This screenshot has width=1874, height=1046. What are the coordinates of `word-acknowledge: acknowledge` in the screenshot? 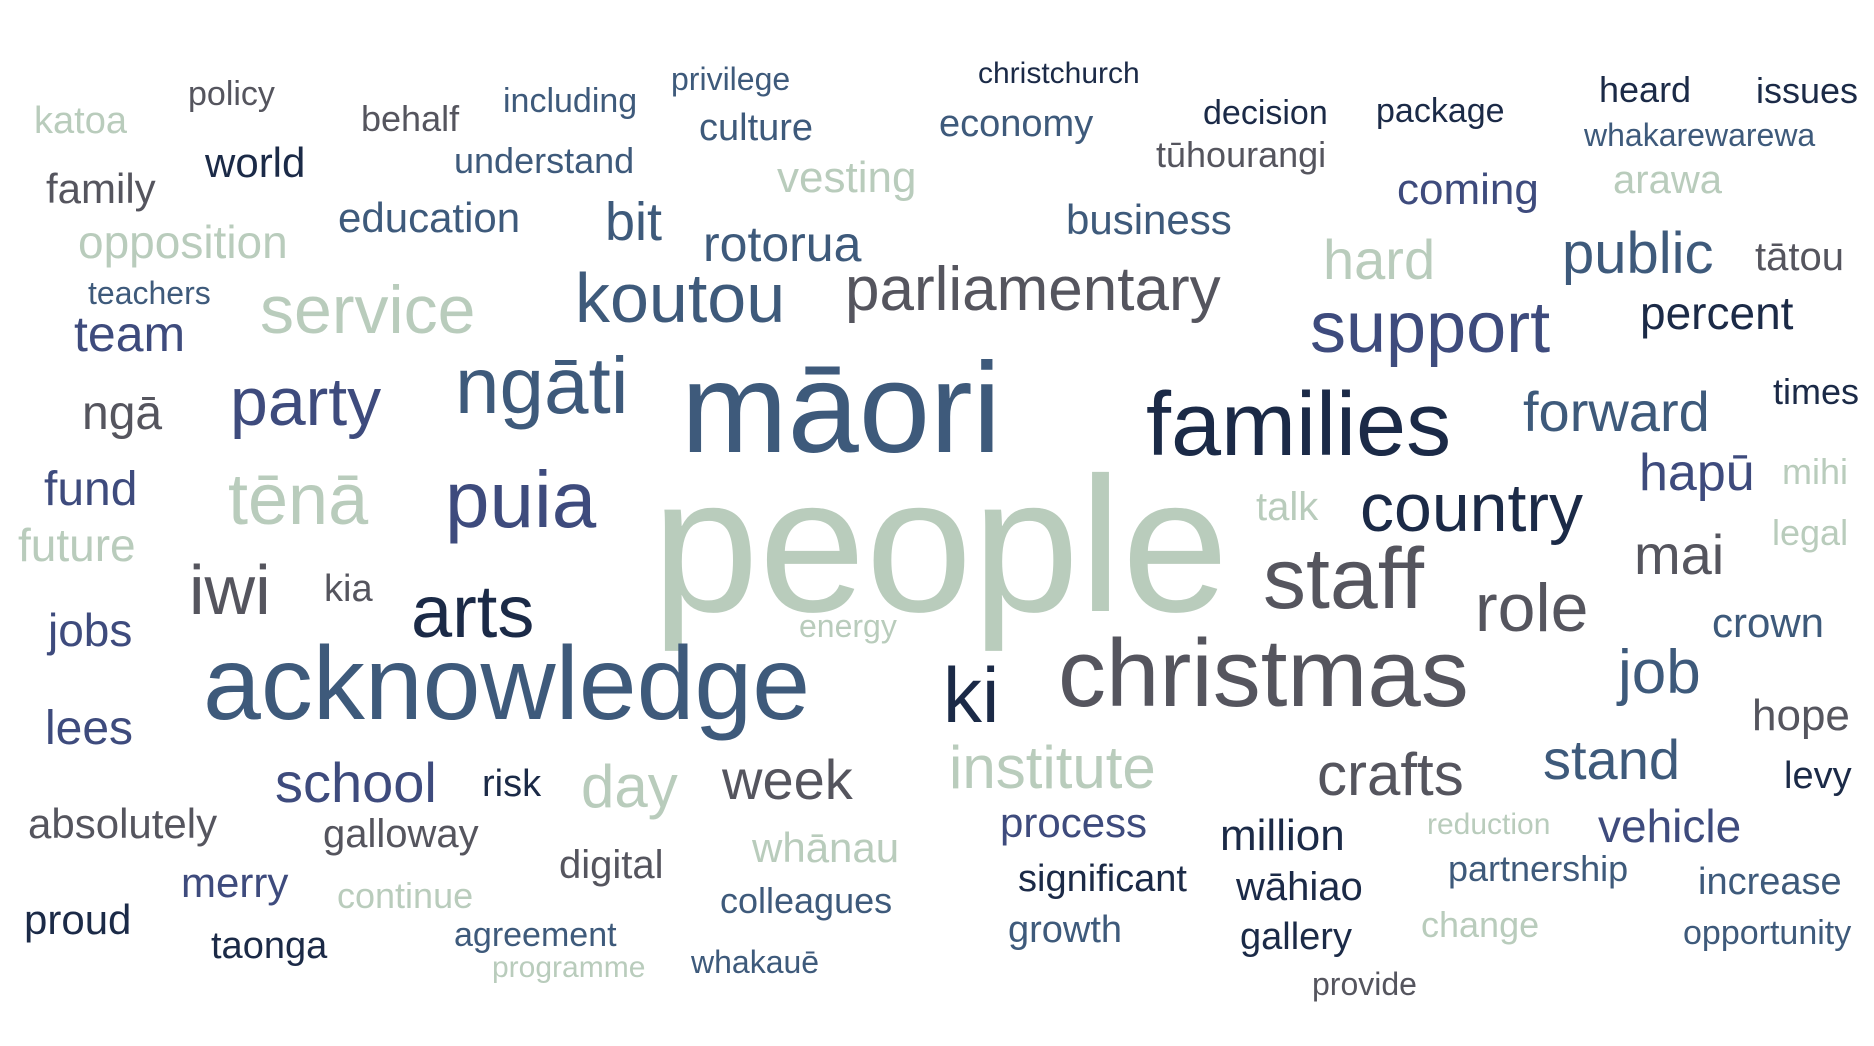 It's located at (507, 684).